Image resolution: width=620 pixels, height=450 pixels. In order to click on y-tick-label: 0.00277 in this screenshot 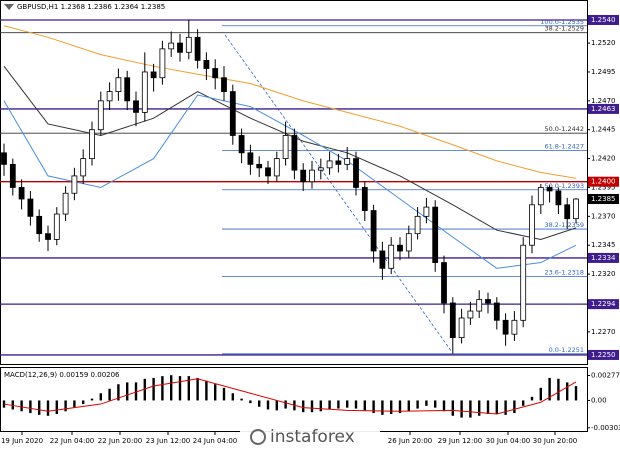, I will do `click(605, 375)`.